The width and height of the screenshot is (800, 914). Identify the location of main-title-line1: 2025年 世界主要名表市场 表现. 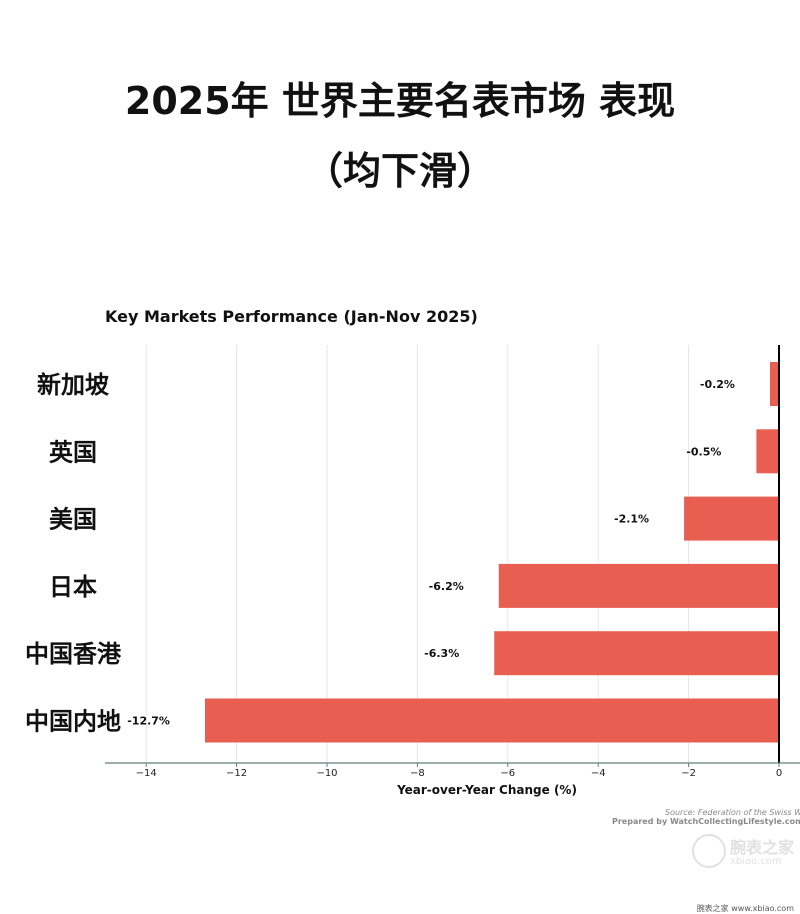
(400, 101).